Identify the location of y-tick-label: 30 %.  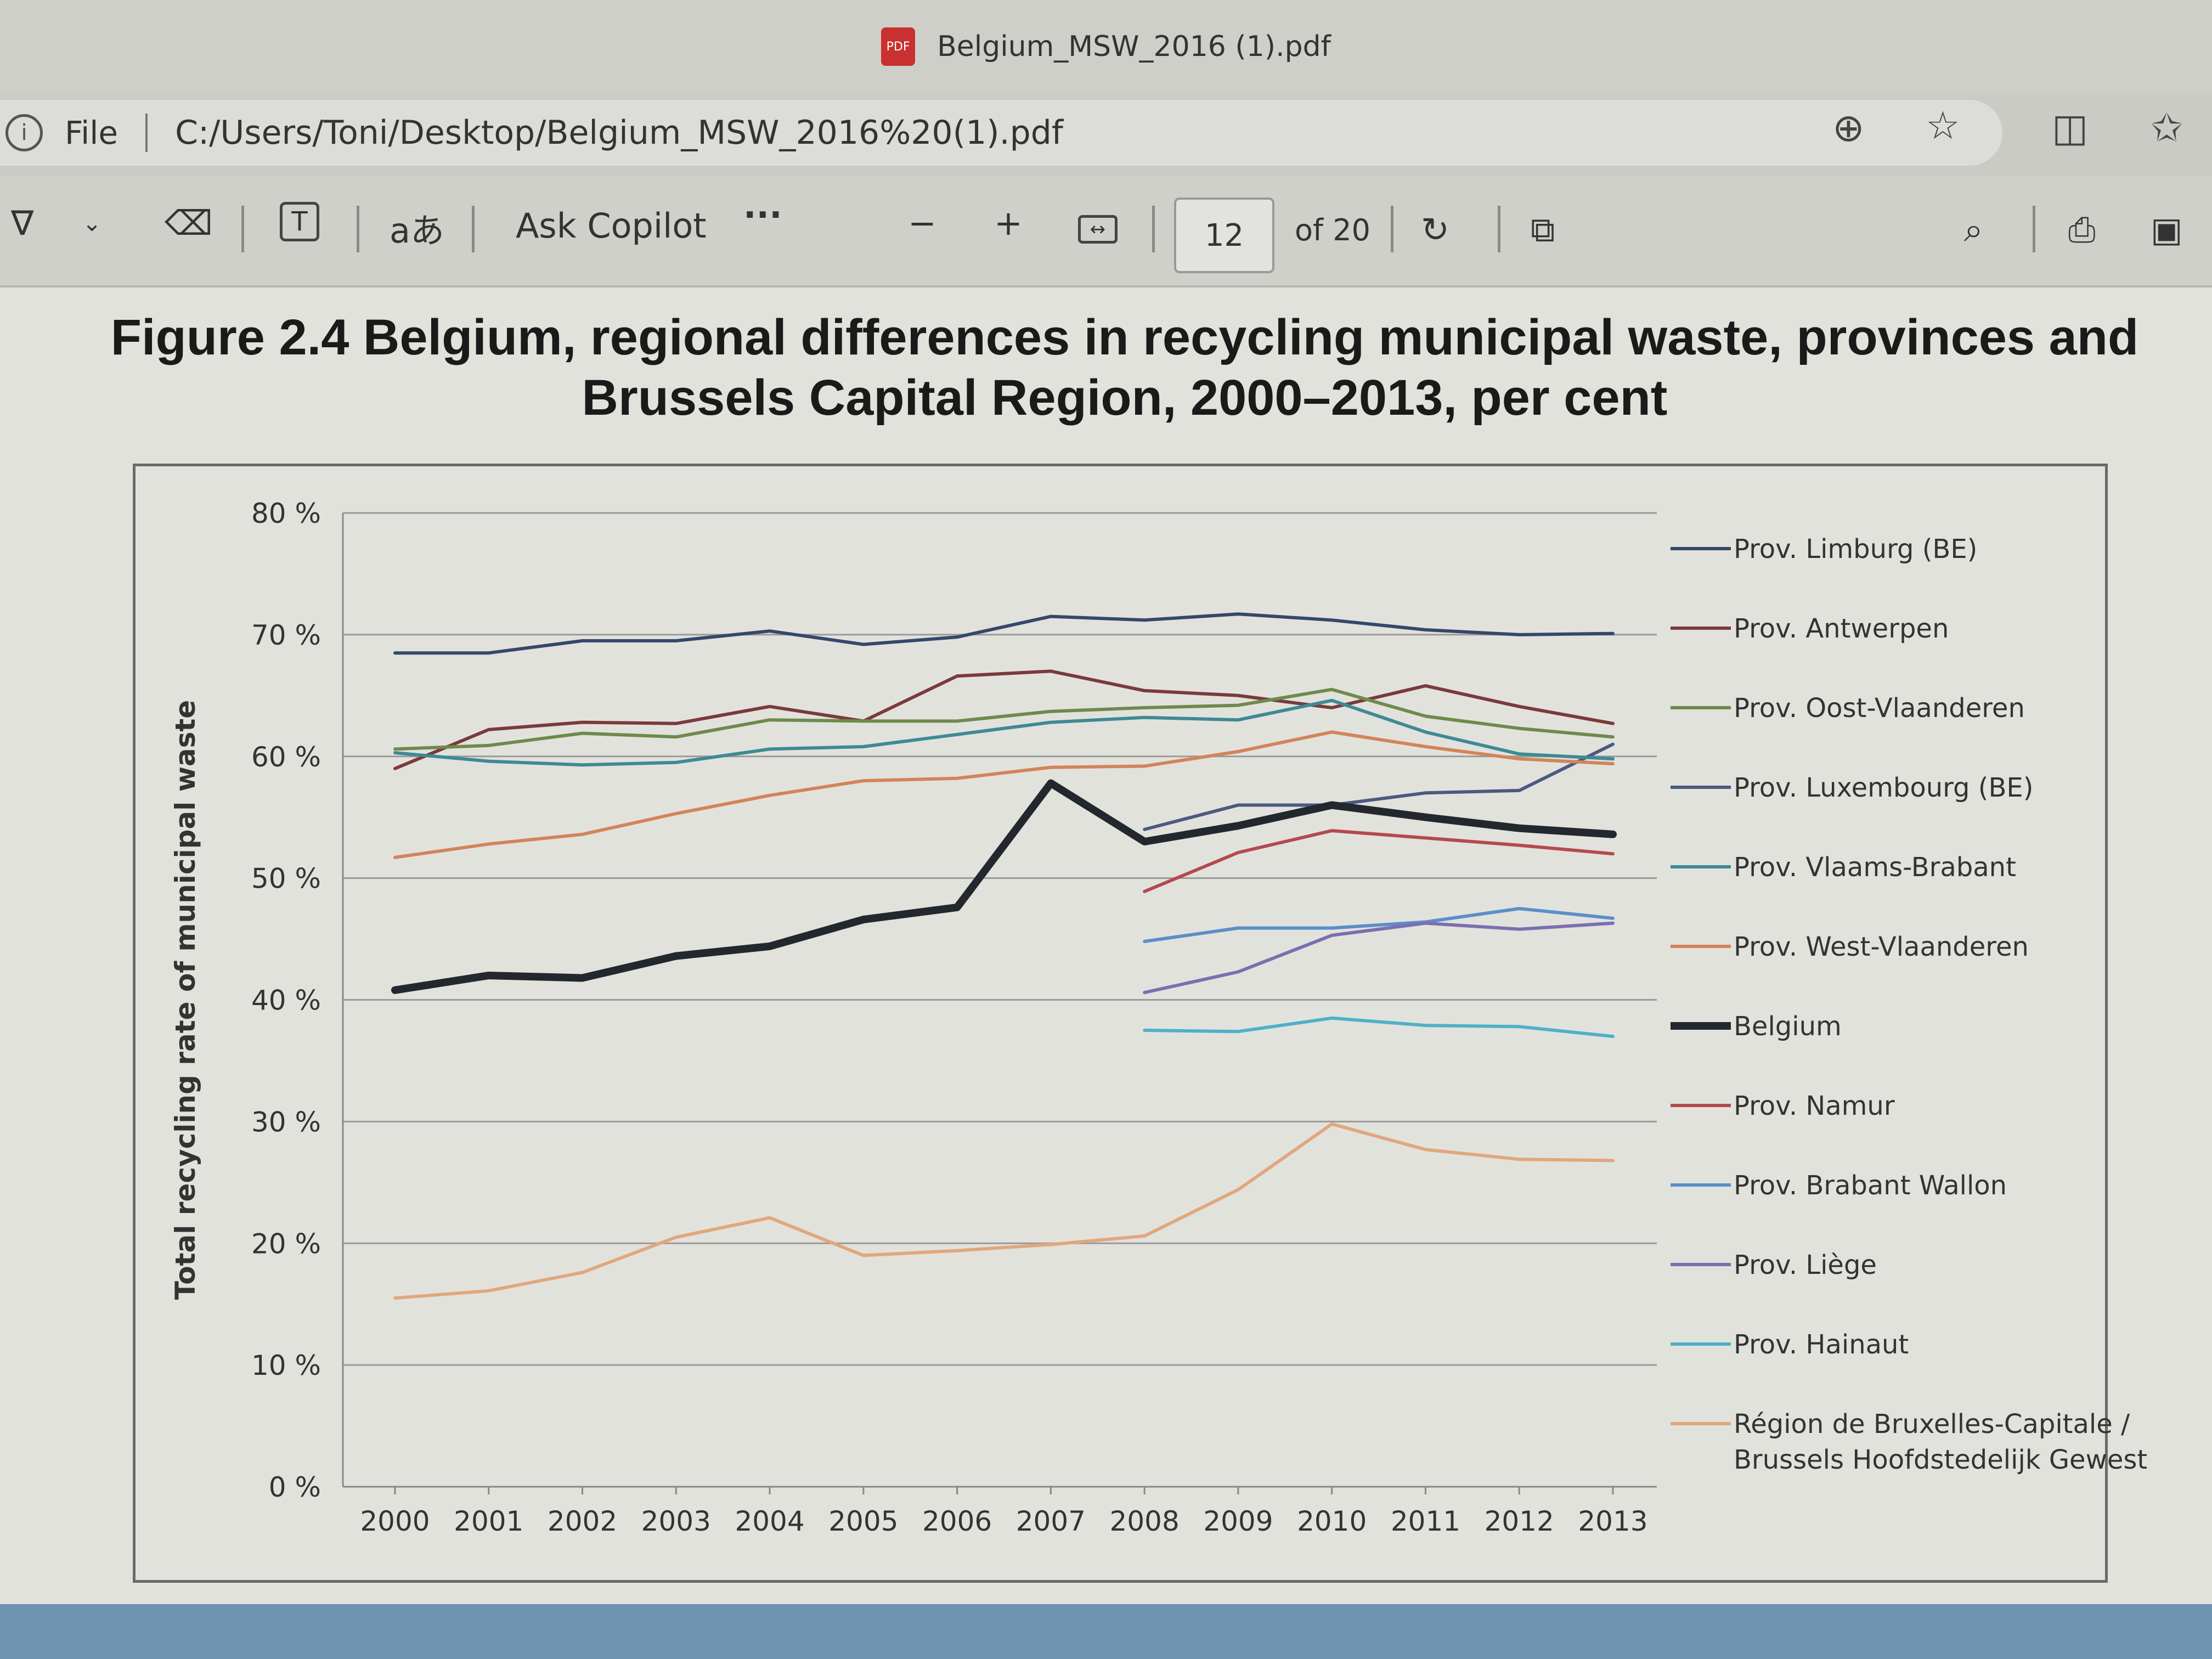
(286, 1122).